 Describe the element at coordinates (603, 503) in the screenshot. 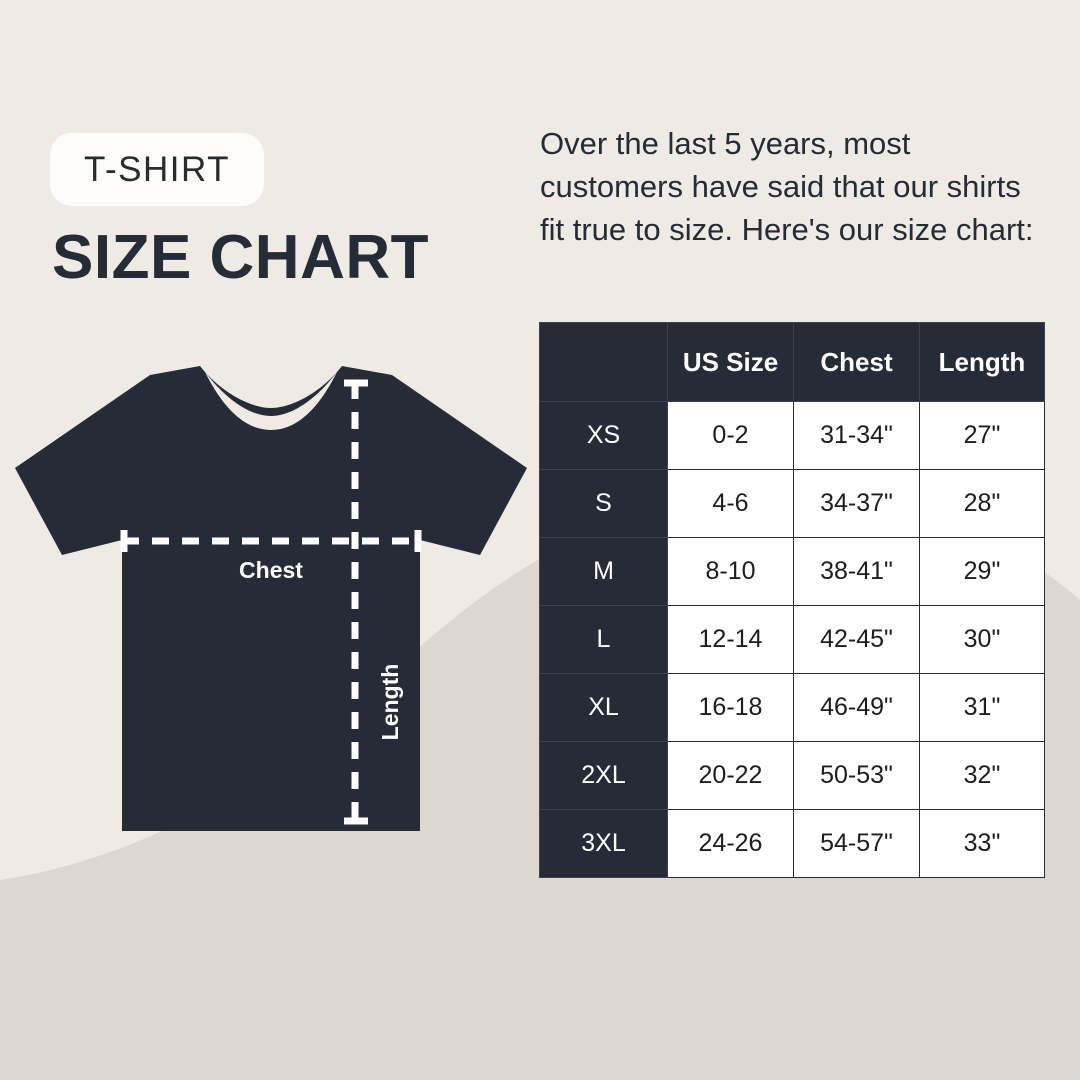

I see `cell-size: S` at that location.